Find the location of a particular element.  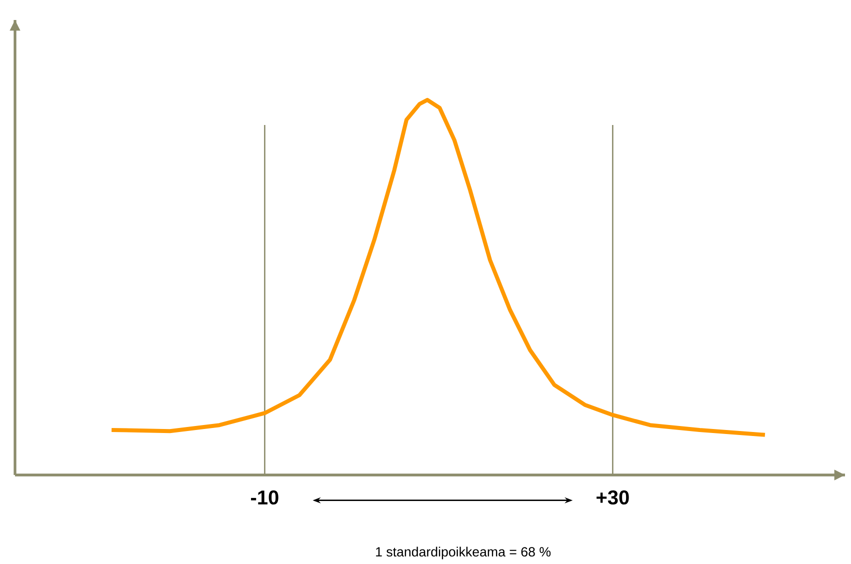

x-tick-label: -10 is located at coordinates (264, 497).